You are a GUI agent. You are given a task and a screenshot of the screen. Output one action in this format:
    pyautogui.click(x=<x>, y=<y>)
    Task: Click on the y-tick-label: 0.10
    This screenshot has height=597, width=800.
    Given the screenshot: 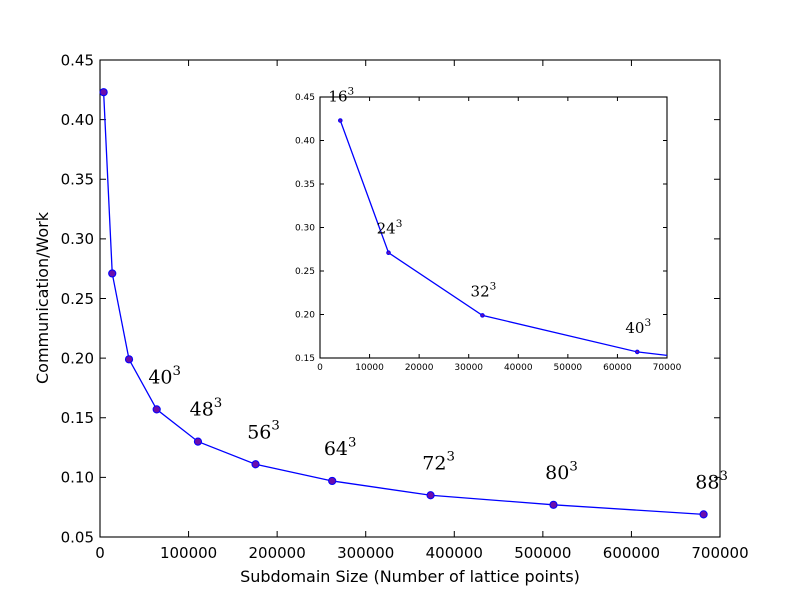 What is the action you would take?
    pyautogui.click(x=77, y=478)
    